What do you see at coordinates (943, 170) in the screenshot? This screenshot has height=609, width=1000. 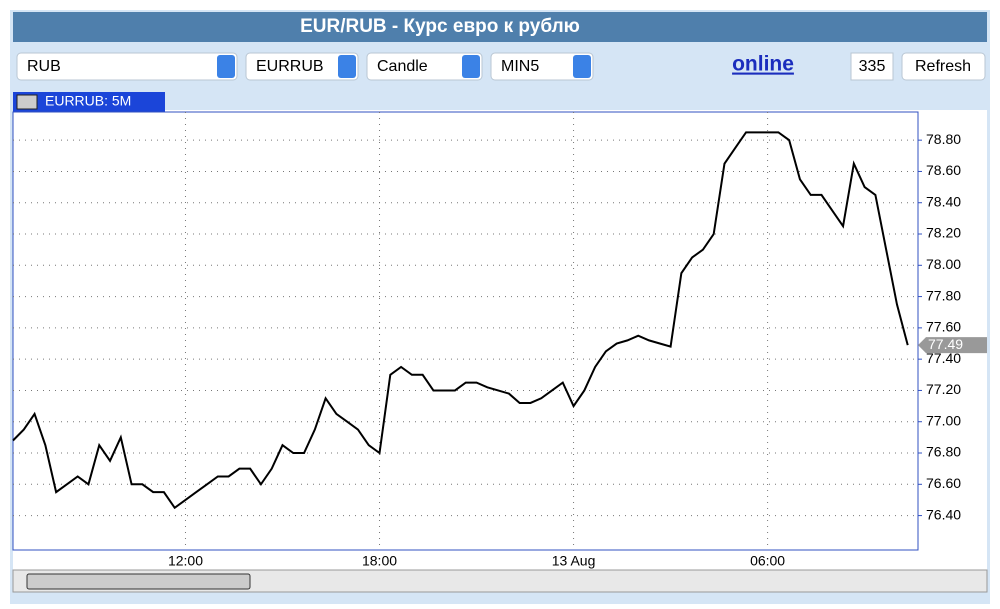 I see `y-tick-label: 78.60` at bounding box center [943, 170].